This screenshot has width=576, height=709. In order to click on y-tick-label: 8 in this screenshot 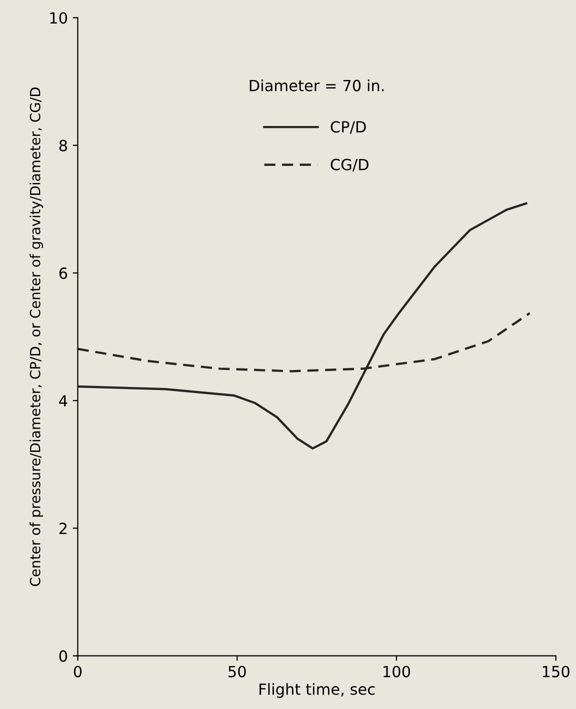, I will do `click(63, 146)`.